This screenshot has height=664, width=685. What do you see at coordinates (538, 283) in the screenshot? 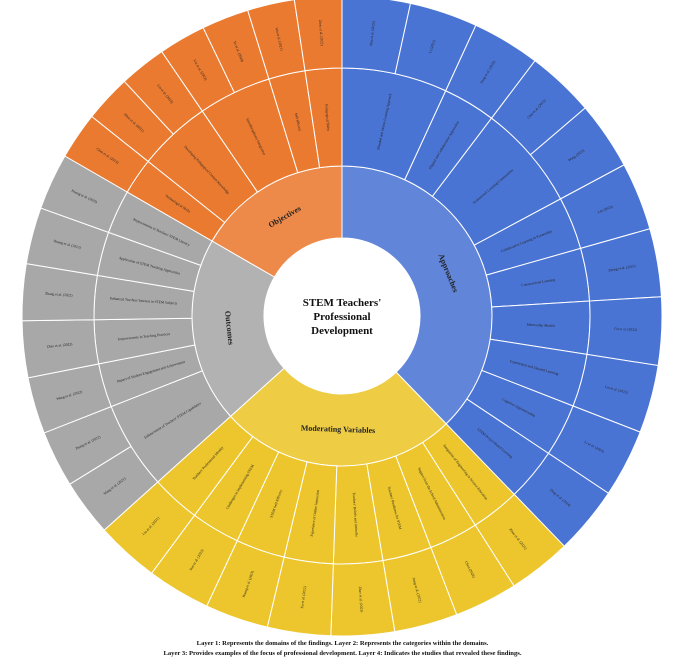
I see `category-label: Constructivist Learning` at bounding box center [538, 283].